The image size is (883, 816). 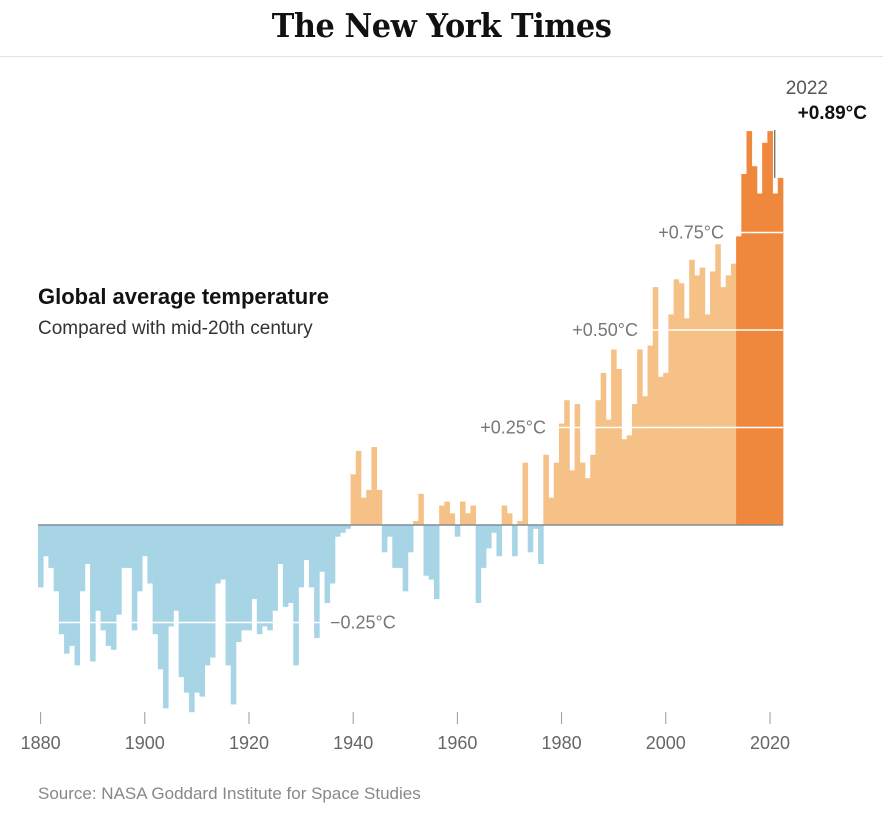 What do you see at coordinates (567, 462) in the screenshot?
I see `bar-1981` at bounding box center [567, 462].